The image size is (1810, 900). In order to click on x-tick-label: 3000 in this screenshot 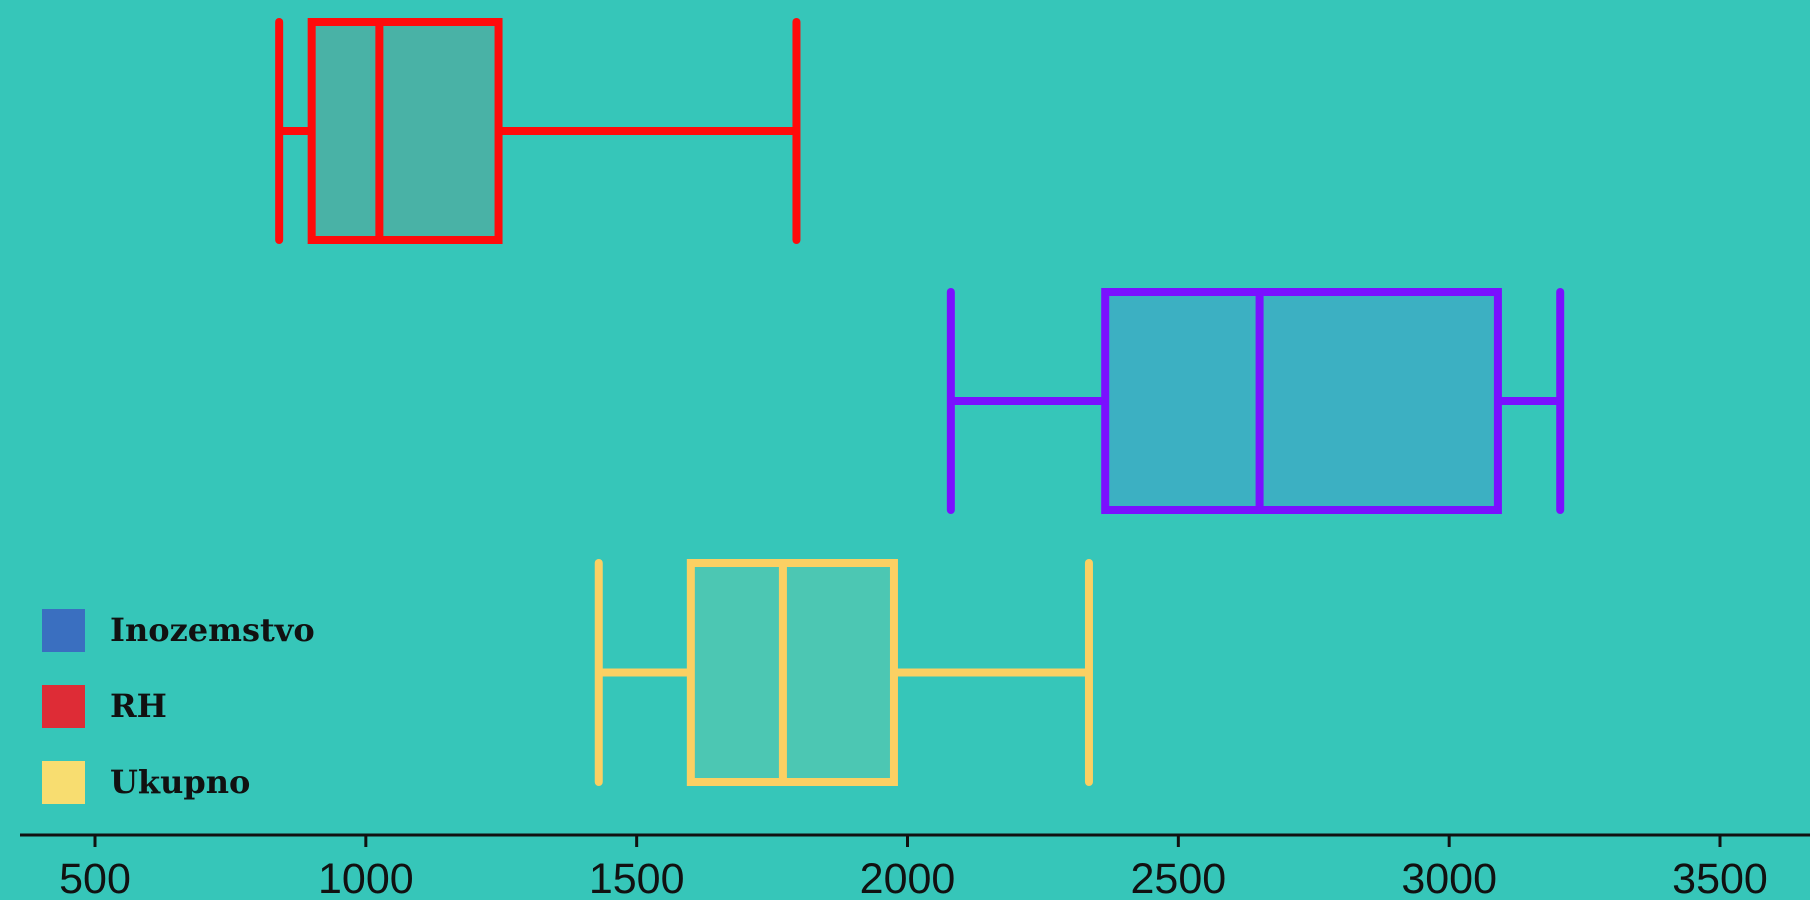, I will do `click(1449, 877)`.